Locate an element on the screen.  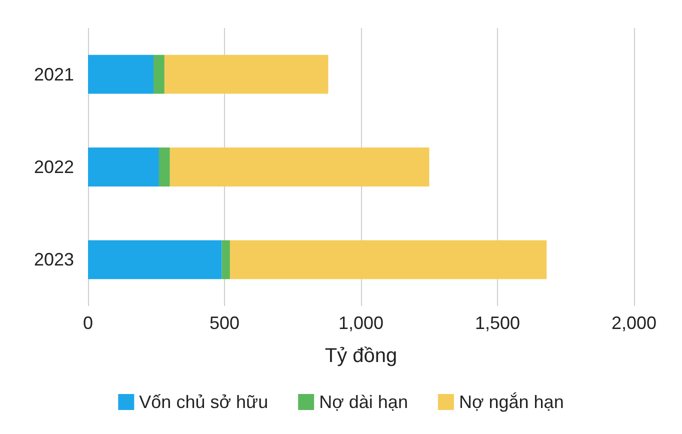
y-tick-label: 2022 is located at coordinates (54, 167).